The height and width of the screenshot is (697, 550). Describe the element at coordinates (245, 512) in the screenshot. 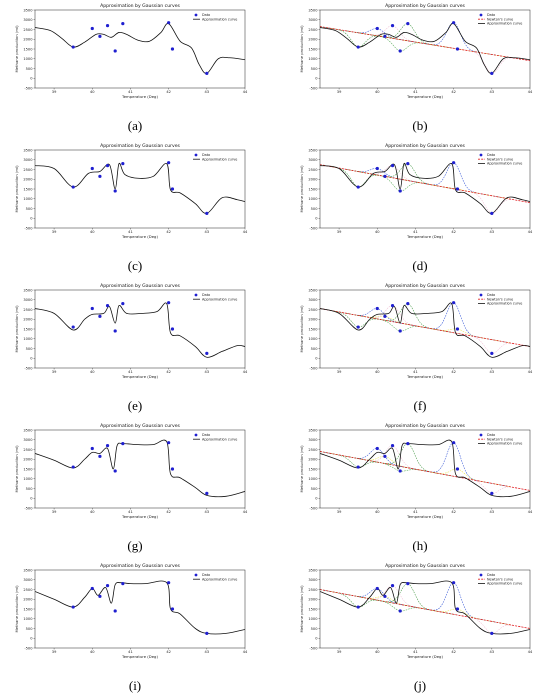

I see `x-tick-label: 44` at that location.